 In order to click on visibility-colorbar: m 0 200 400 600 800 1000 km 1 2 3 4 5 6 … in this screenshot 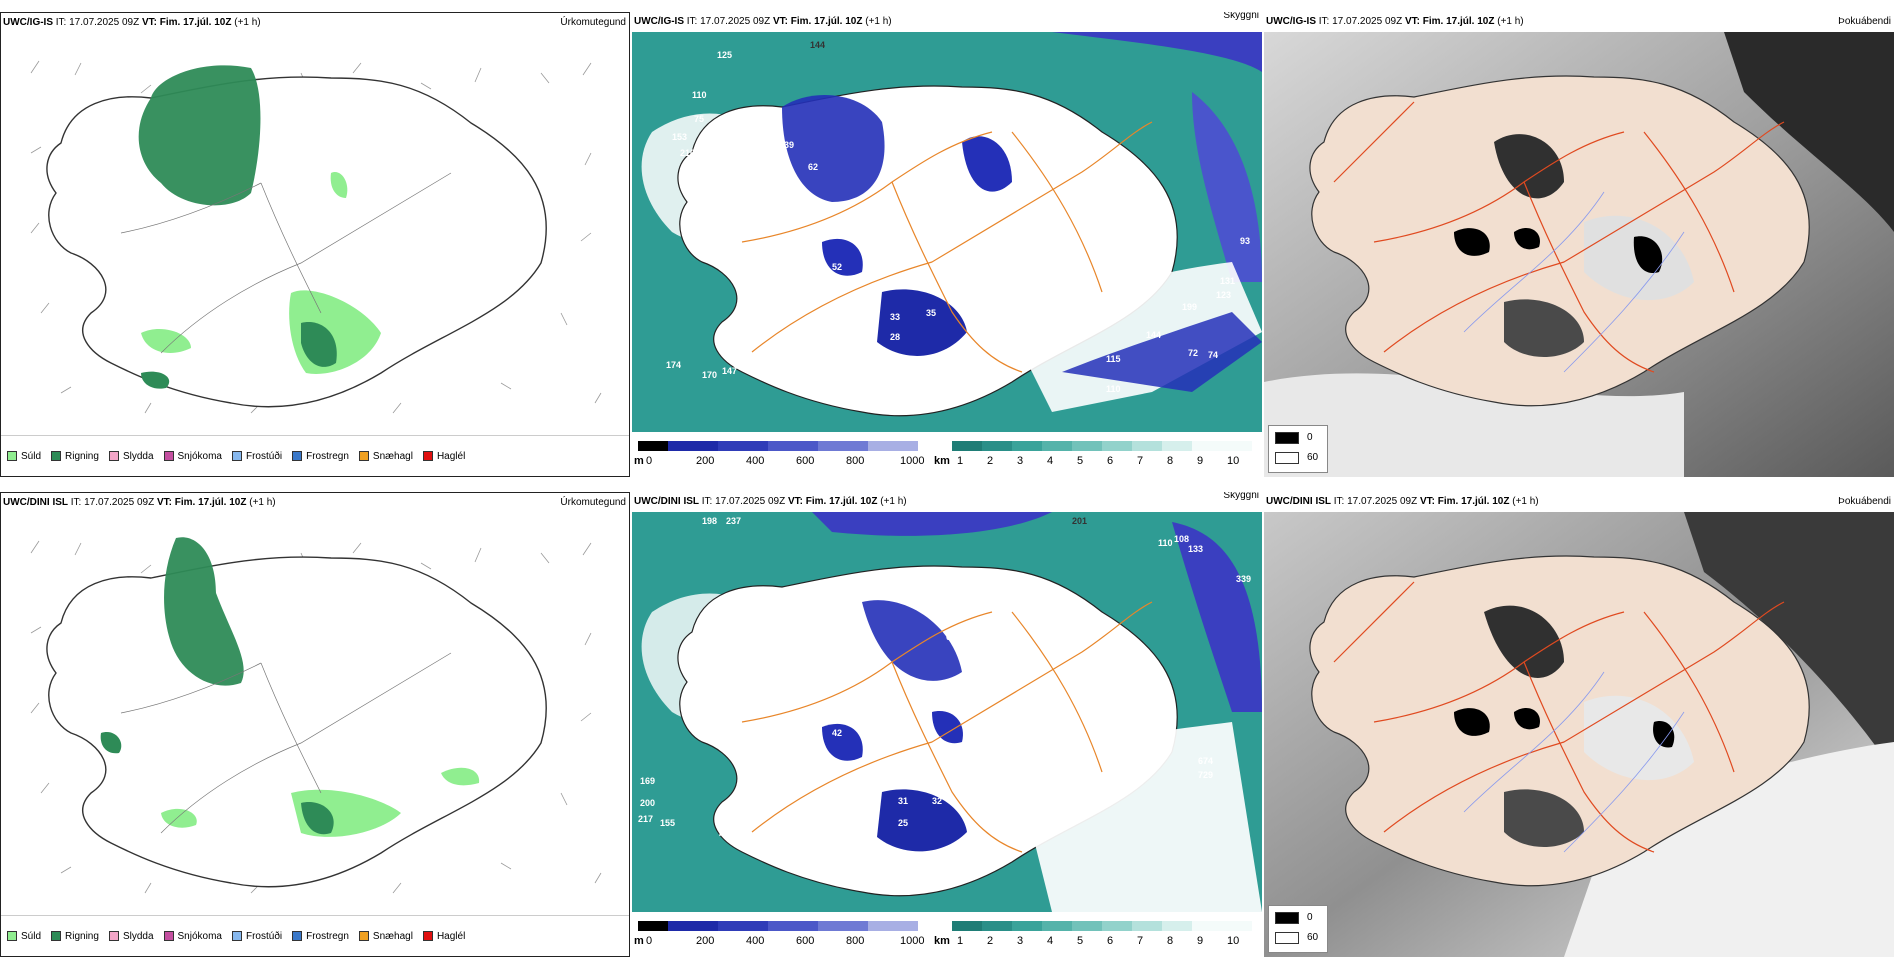, I will do `click(947, 937)`.